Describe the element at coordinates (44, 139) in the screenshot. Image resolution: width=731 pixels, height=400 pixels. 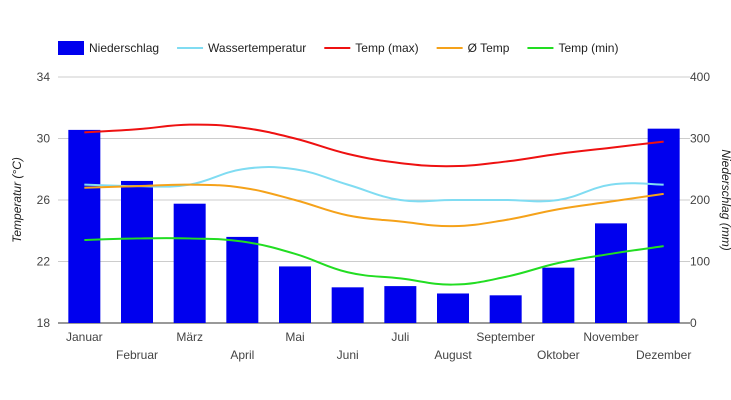
I see `left-tick-label: 30` at that location.